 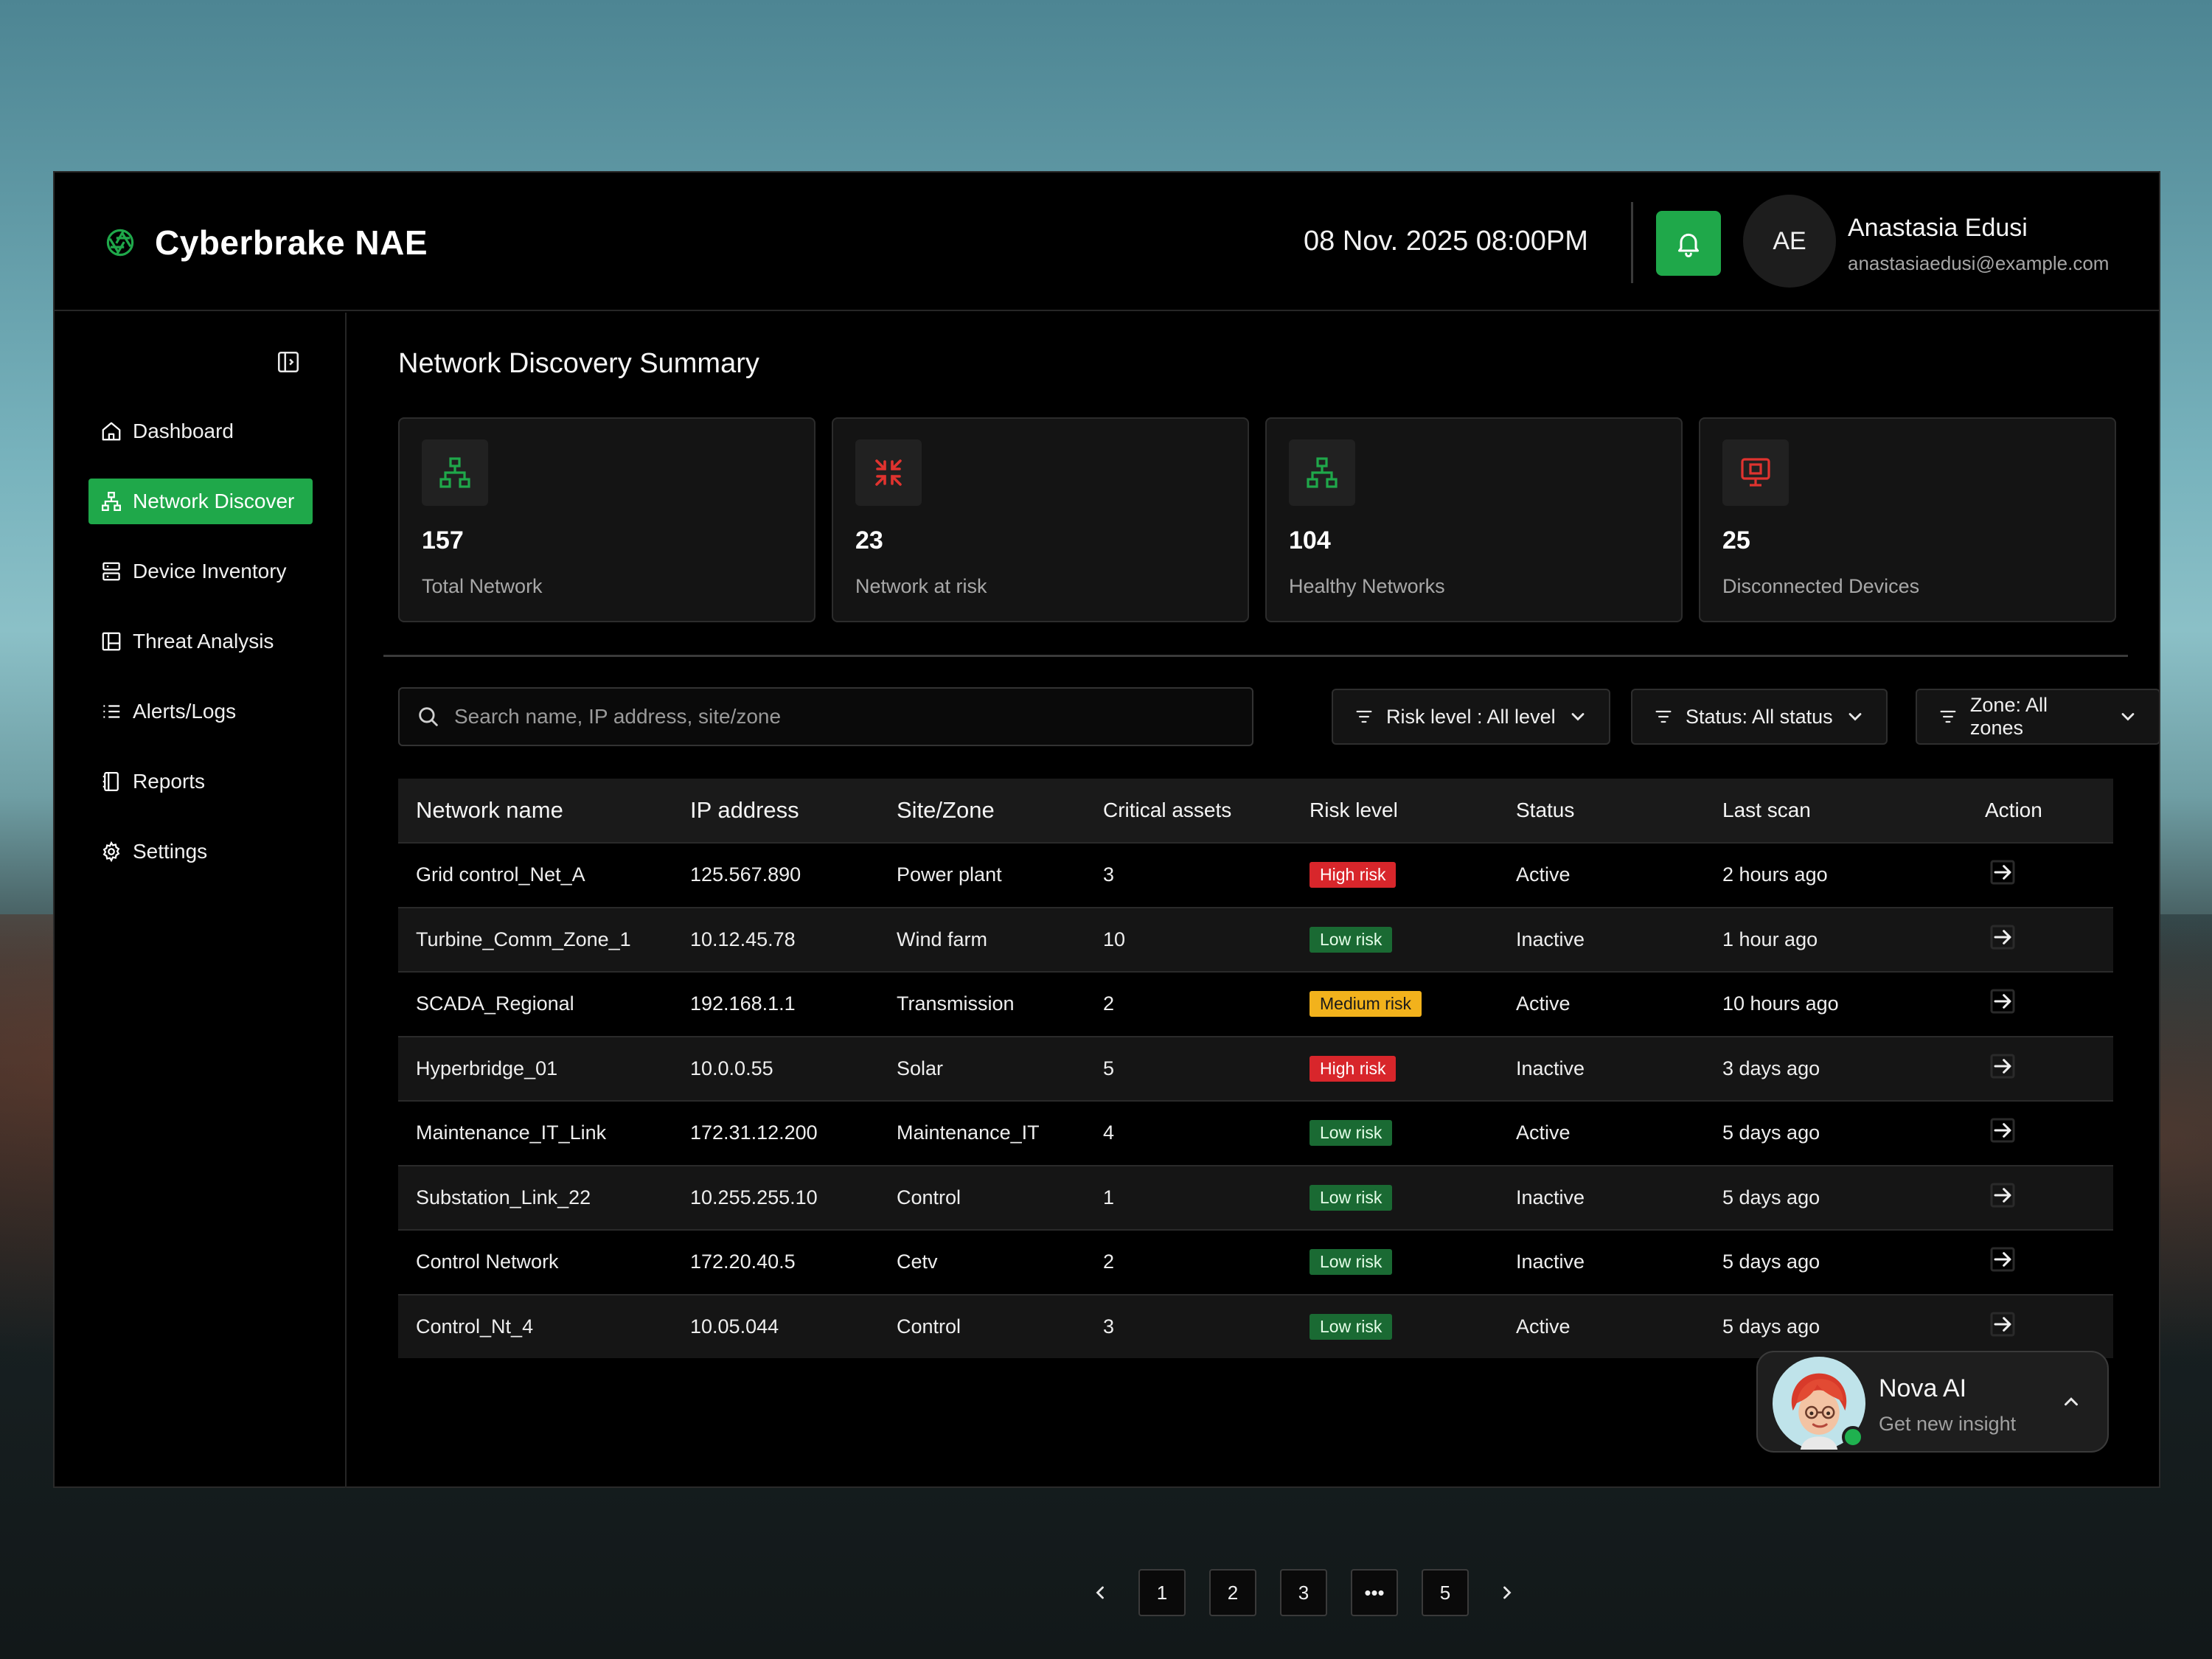 What do you see at coordinates (200, 711) in the screenshot?
I see `sidebar-item-alerts-logs: Alerts/Logs` at bounding box center [200, 711].